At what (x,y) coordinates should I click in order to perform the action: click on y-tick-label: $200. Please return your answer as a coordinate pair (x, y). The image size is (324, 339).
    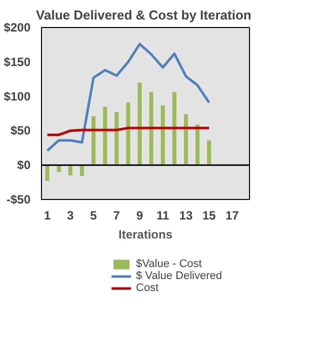
    Looking at the image, I should click on (17, 27).